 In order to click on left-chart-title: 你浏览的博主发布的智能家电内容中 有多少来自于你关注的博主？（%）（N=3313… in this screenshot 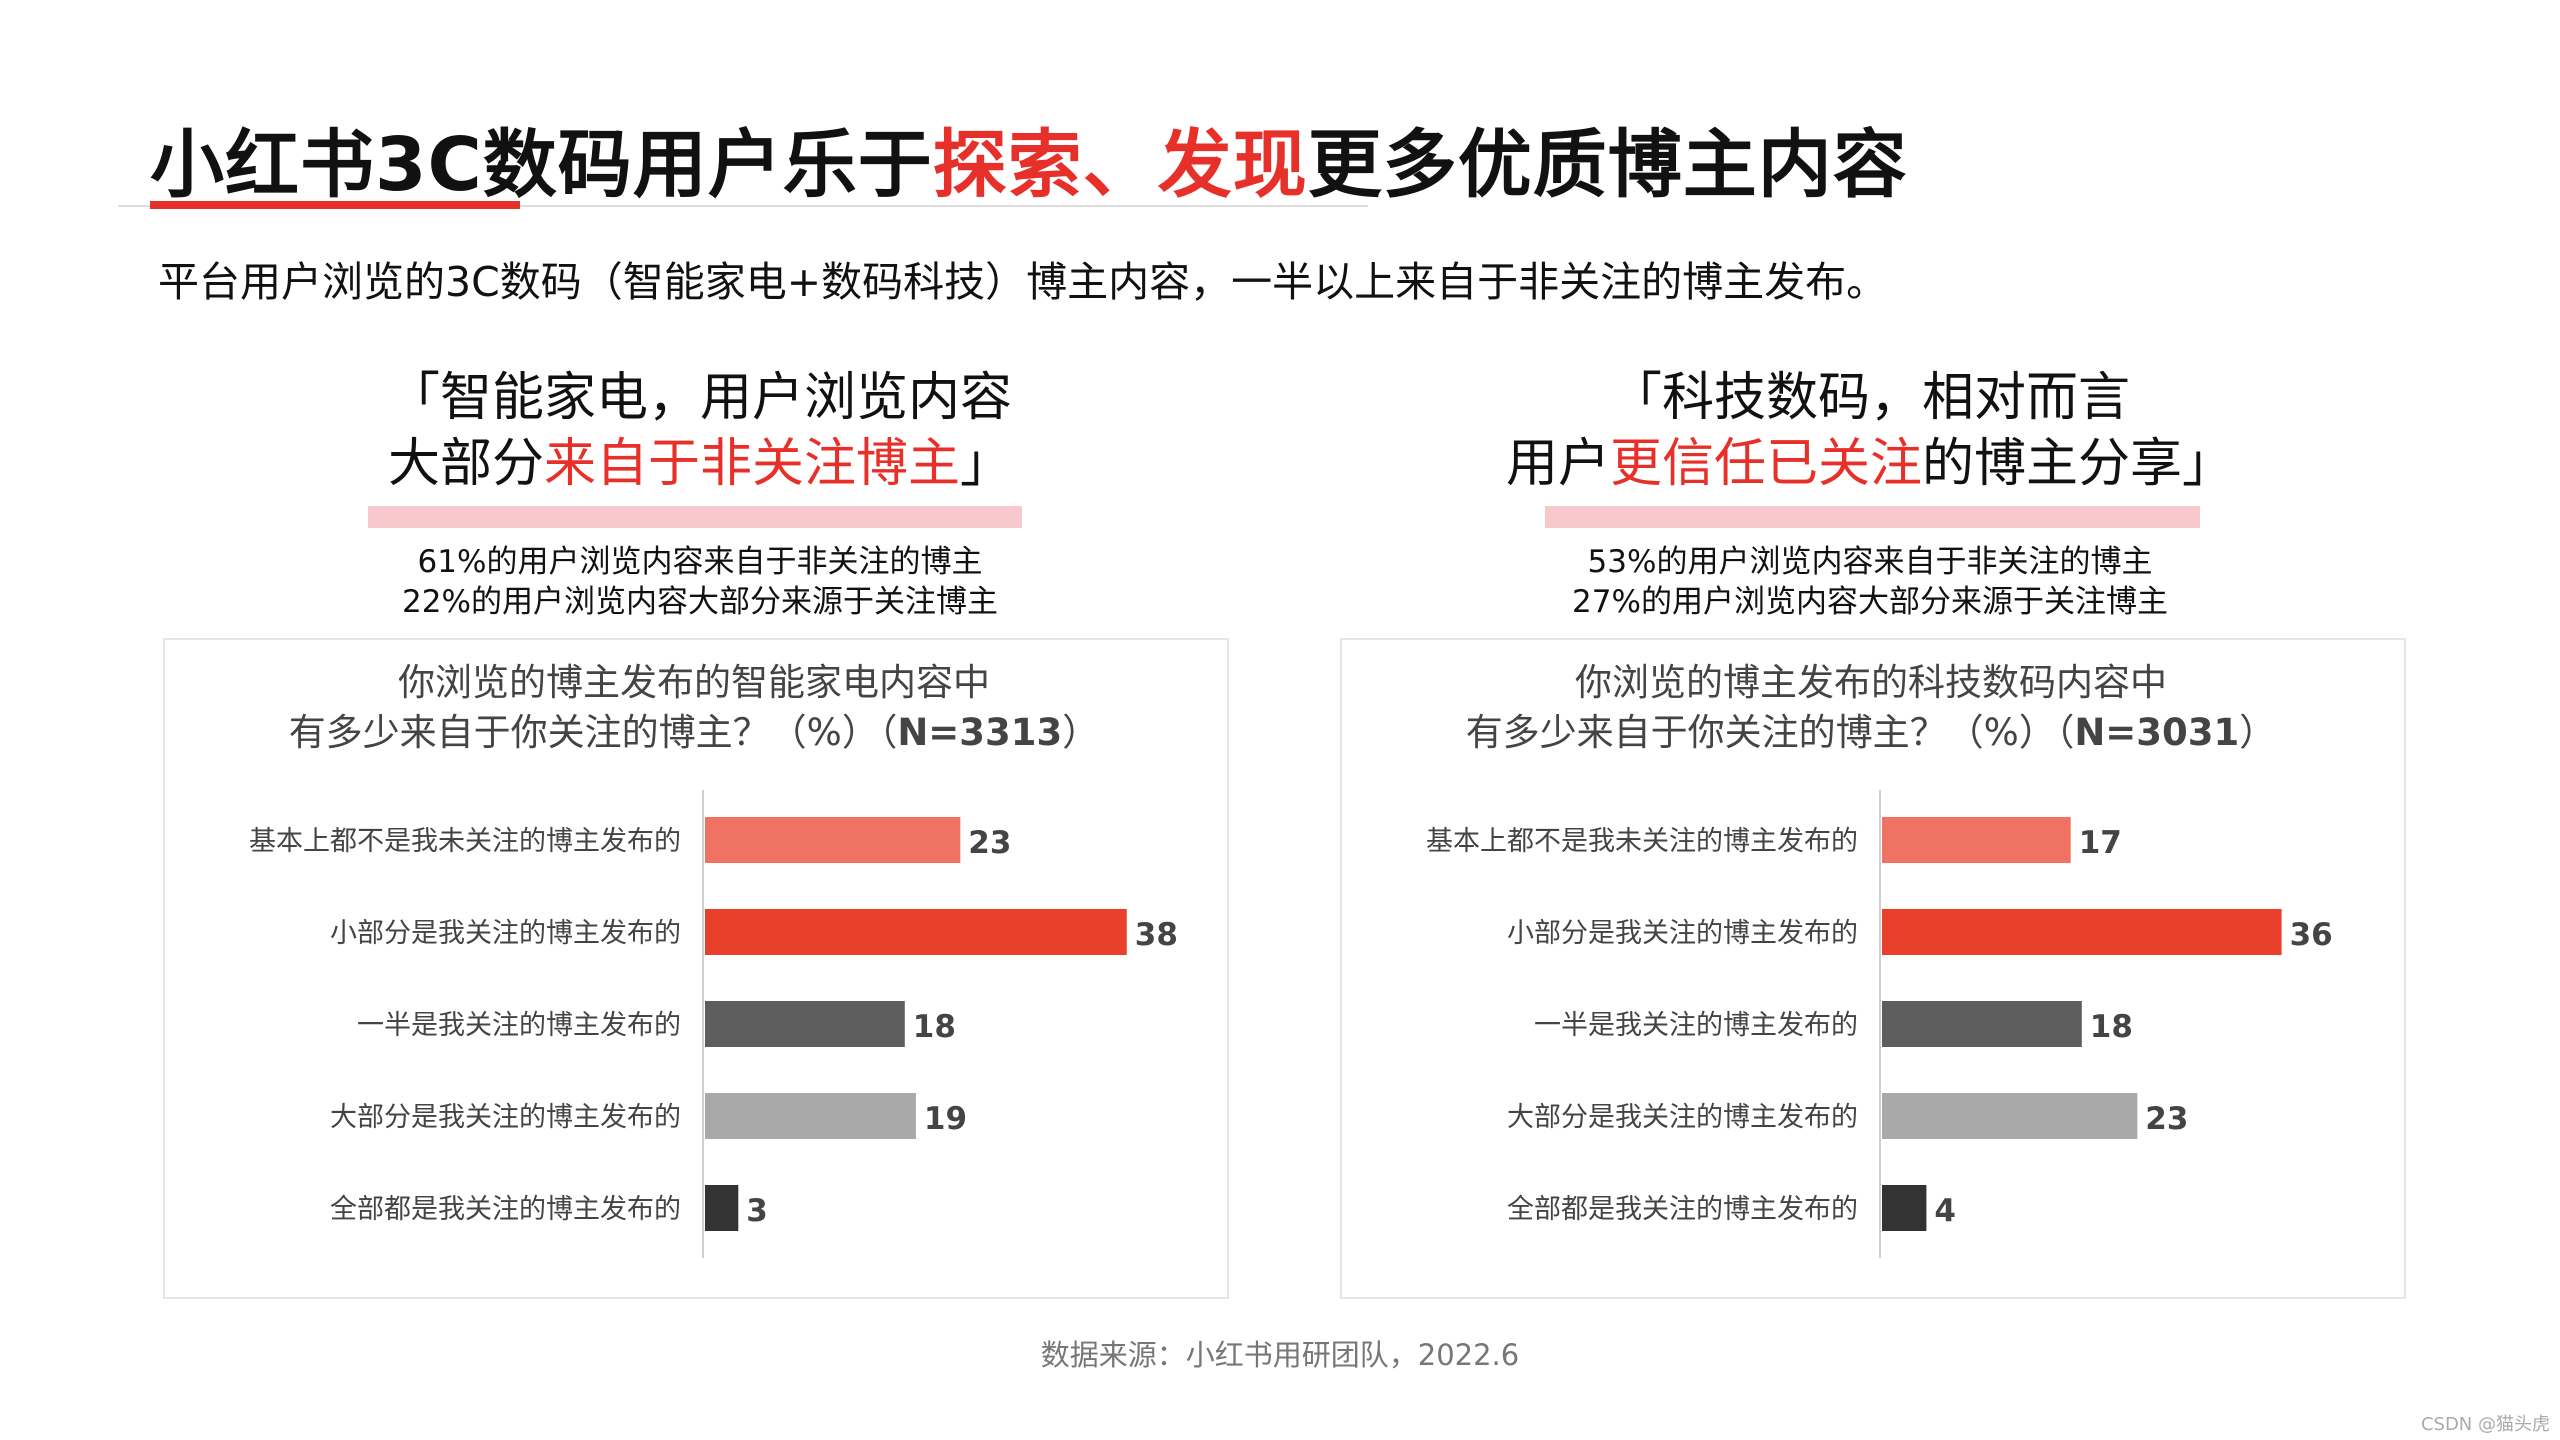, I will do `click(694, 707)`.